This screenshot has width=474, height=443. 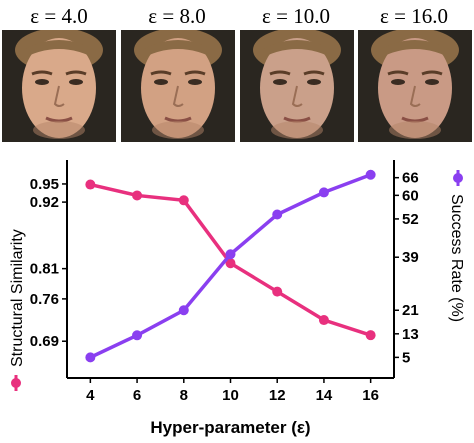 What do you see at coordinates (90, 395) in the screenshot?
I see `x-tick-label: 4` at bounding box center [90, 395].